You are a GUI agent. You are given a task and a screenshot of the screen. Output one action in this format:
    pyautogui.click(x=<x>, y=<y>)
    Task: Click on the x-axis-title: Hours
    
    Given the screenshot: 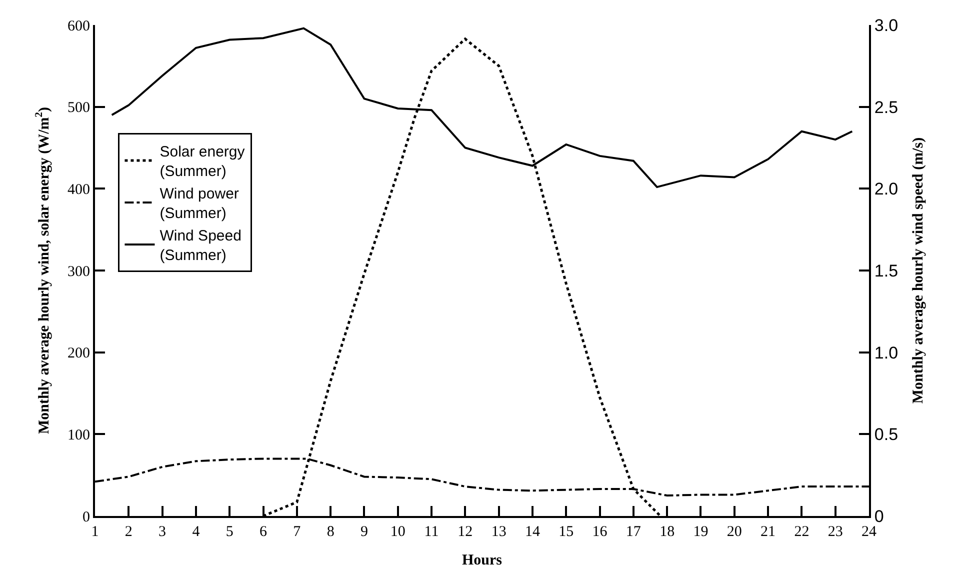 What is the action you would take?
    pyautogui.click(x=482, y=560)
    